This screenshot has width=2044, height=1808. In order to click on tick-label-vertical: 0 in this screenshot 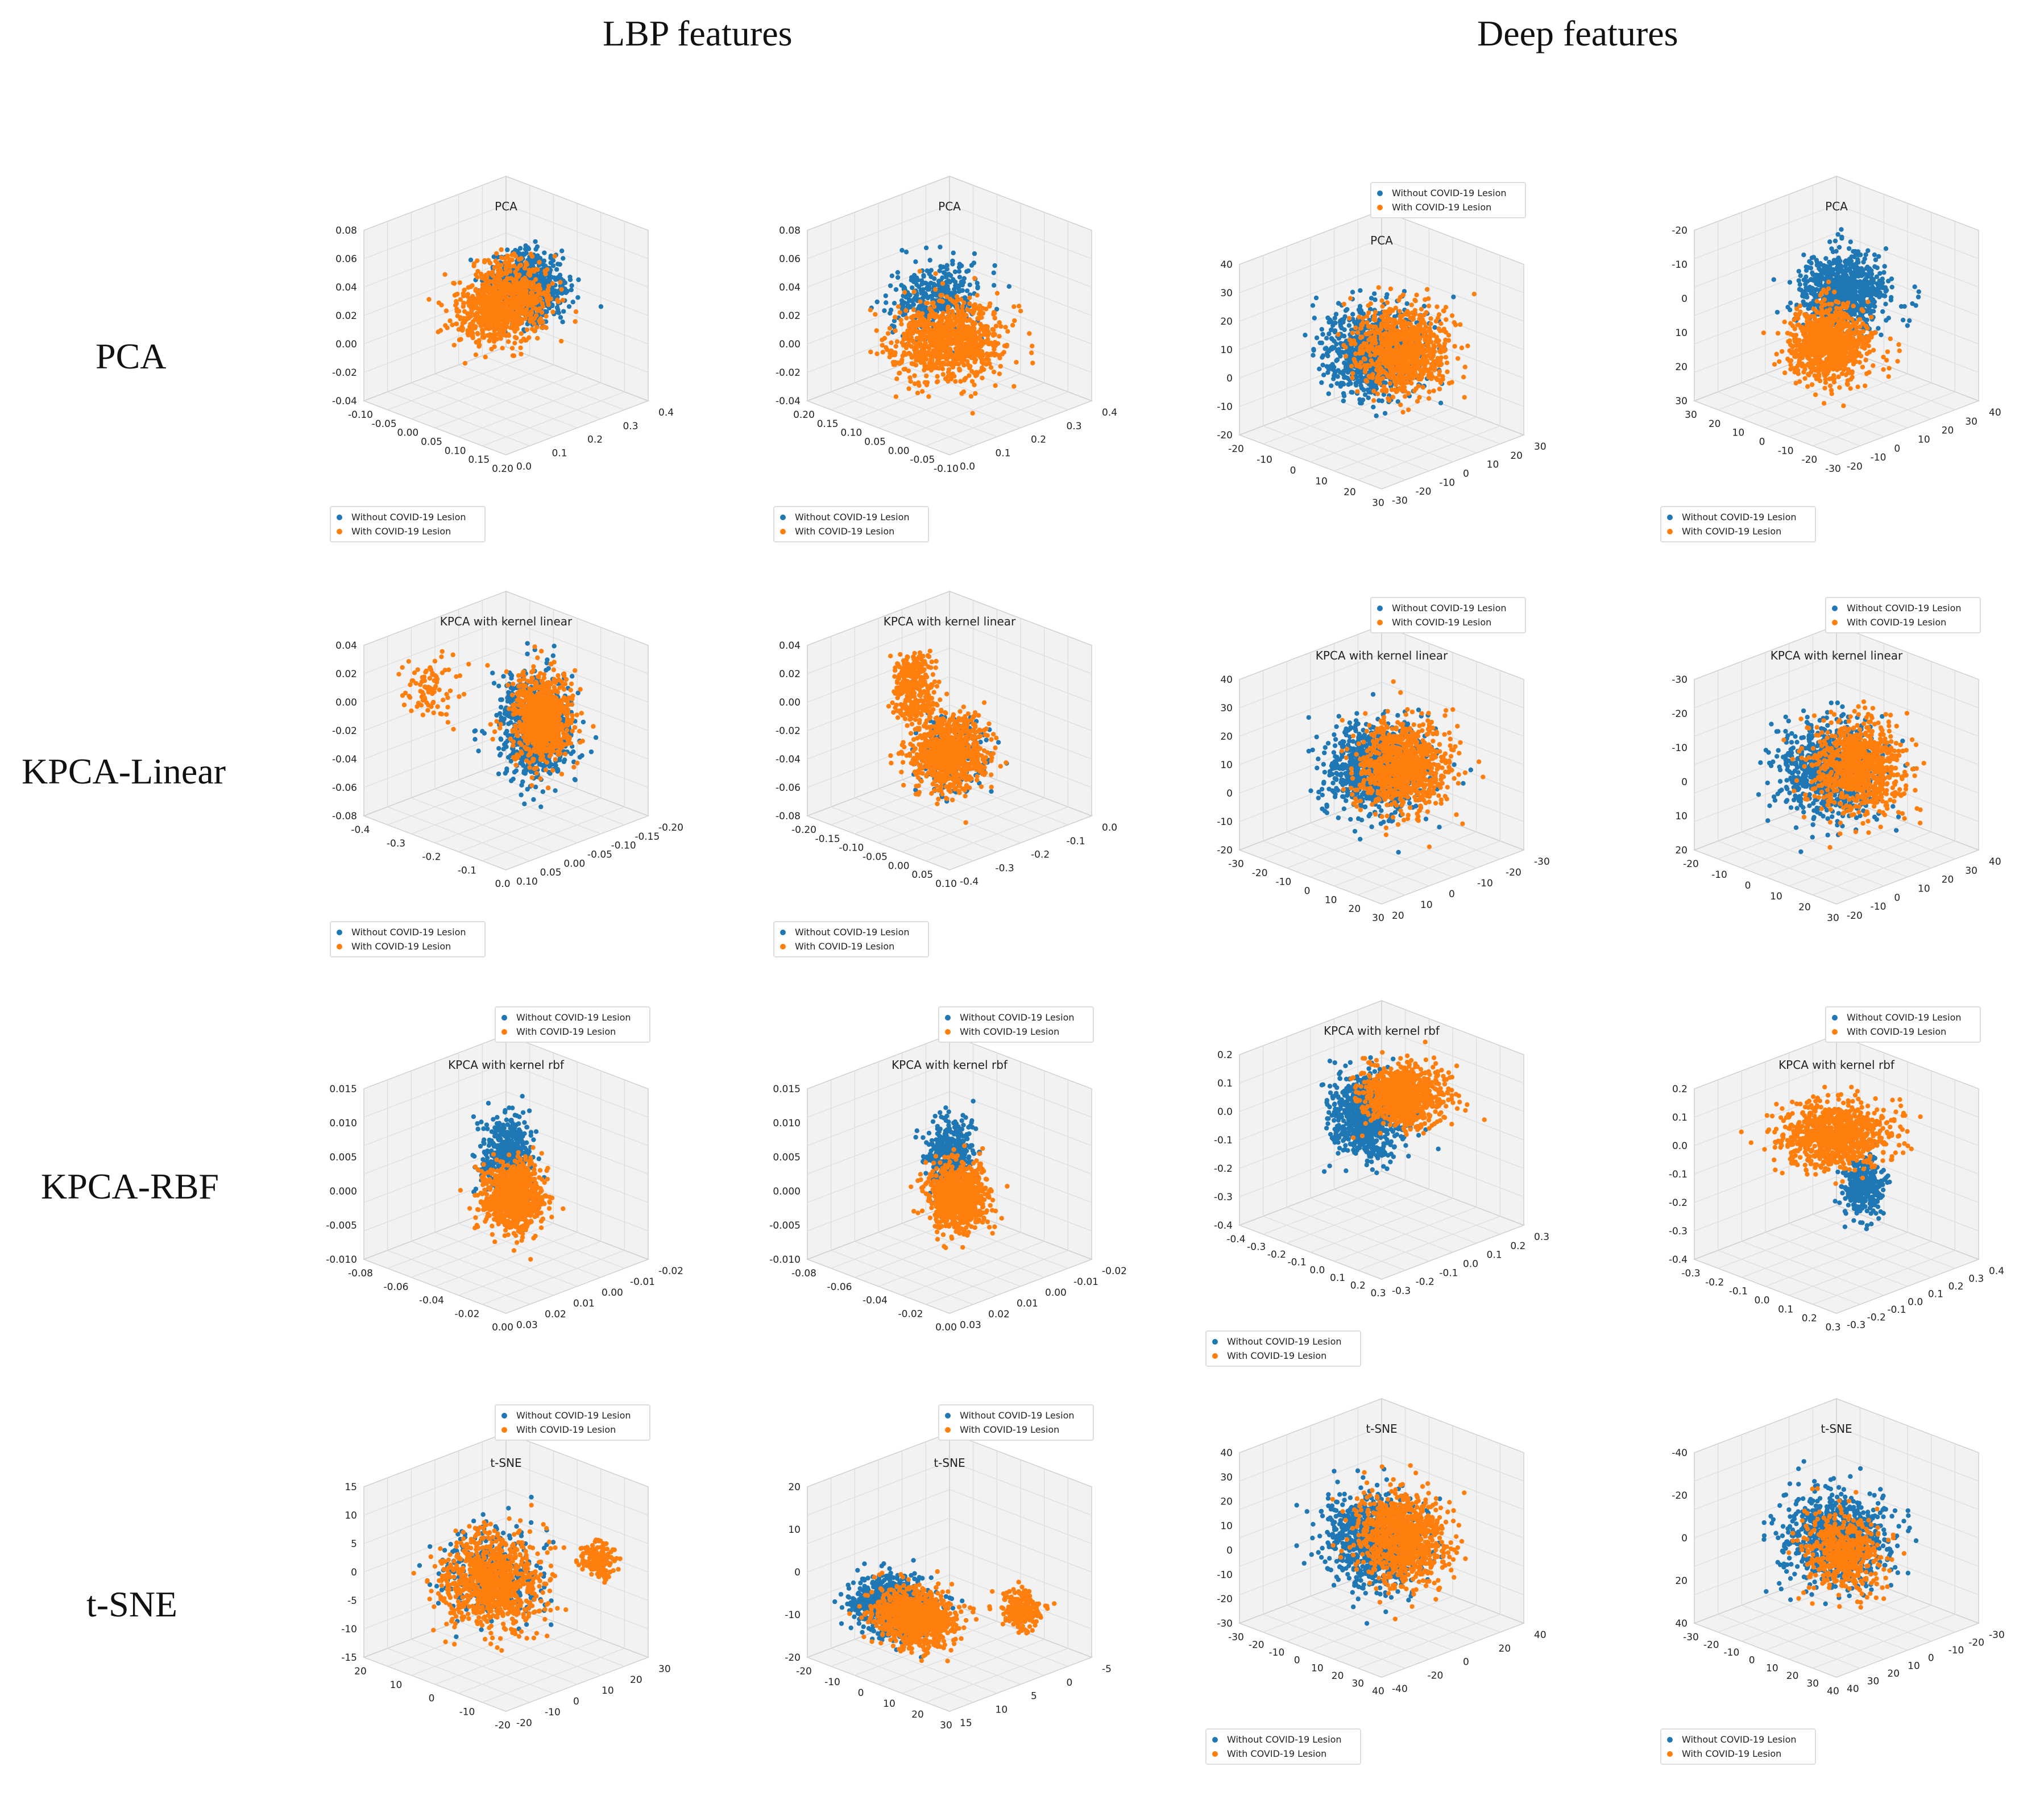, I will do `click(1229, 378)`.